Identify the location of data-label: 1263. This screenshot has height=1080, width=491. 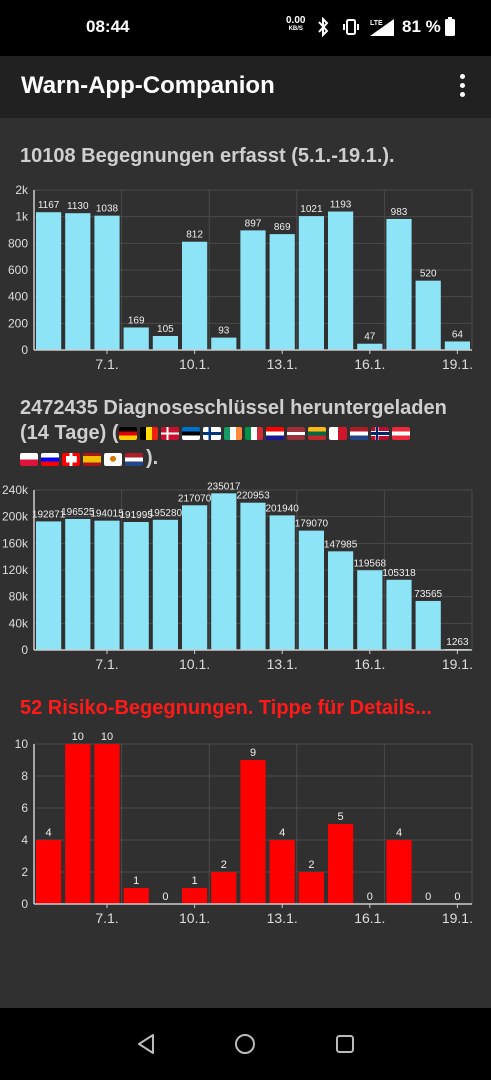
(457, 642).